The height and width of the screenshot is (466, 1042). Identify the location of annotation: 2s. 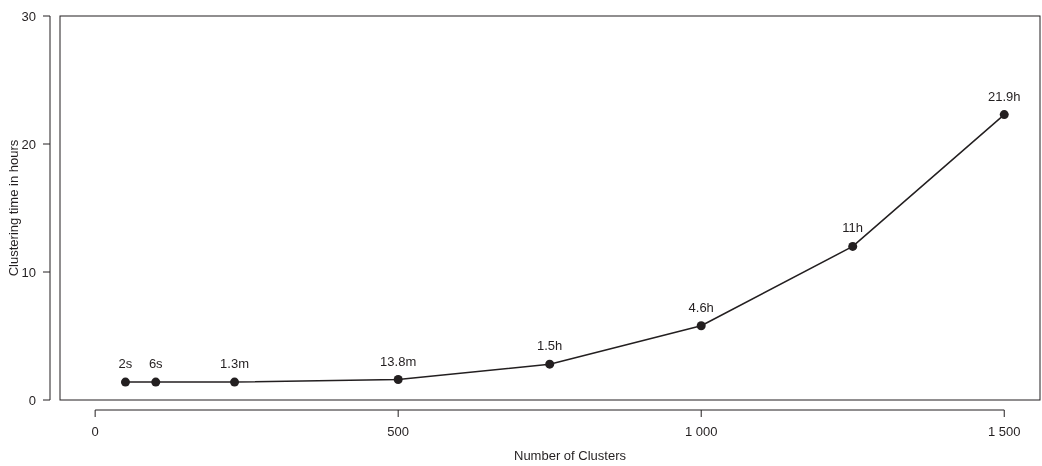
(125, 364).